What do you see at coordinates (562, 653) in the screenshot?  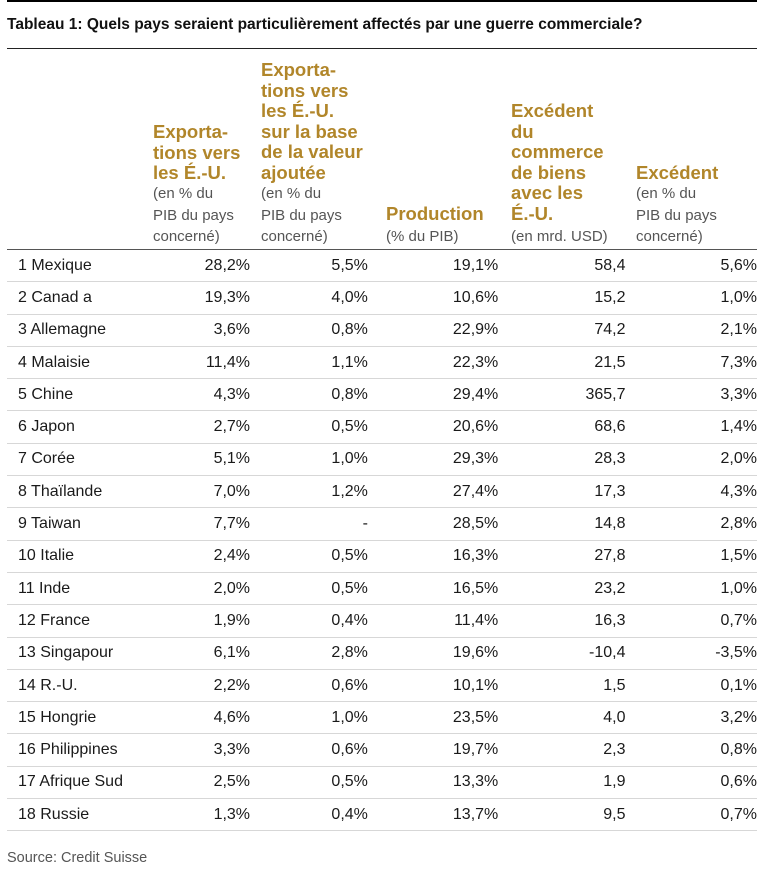 I see `value-cell: -10,4` at bounding box center [562, 653].